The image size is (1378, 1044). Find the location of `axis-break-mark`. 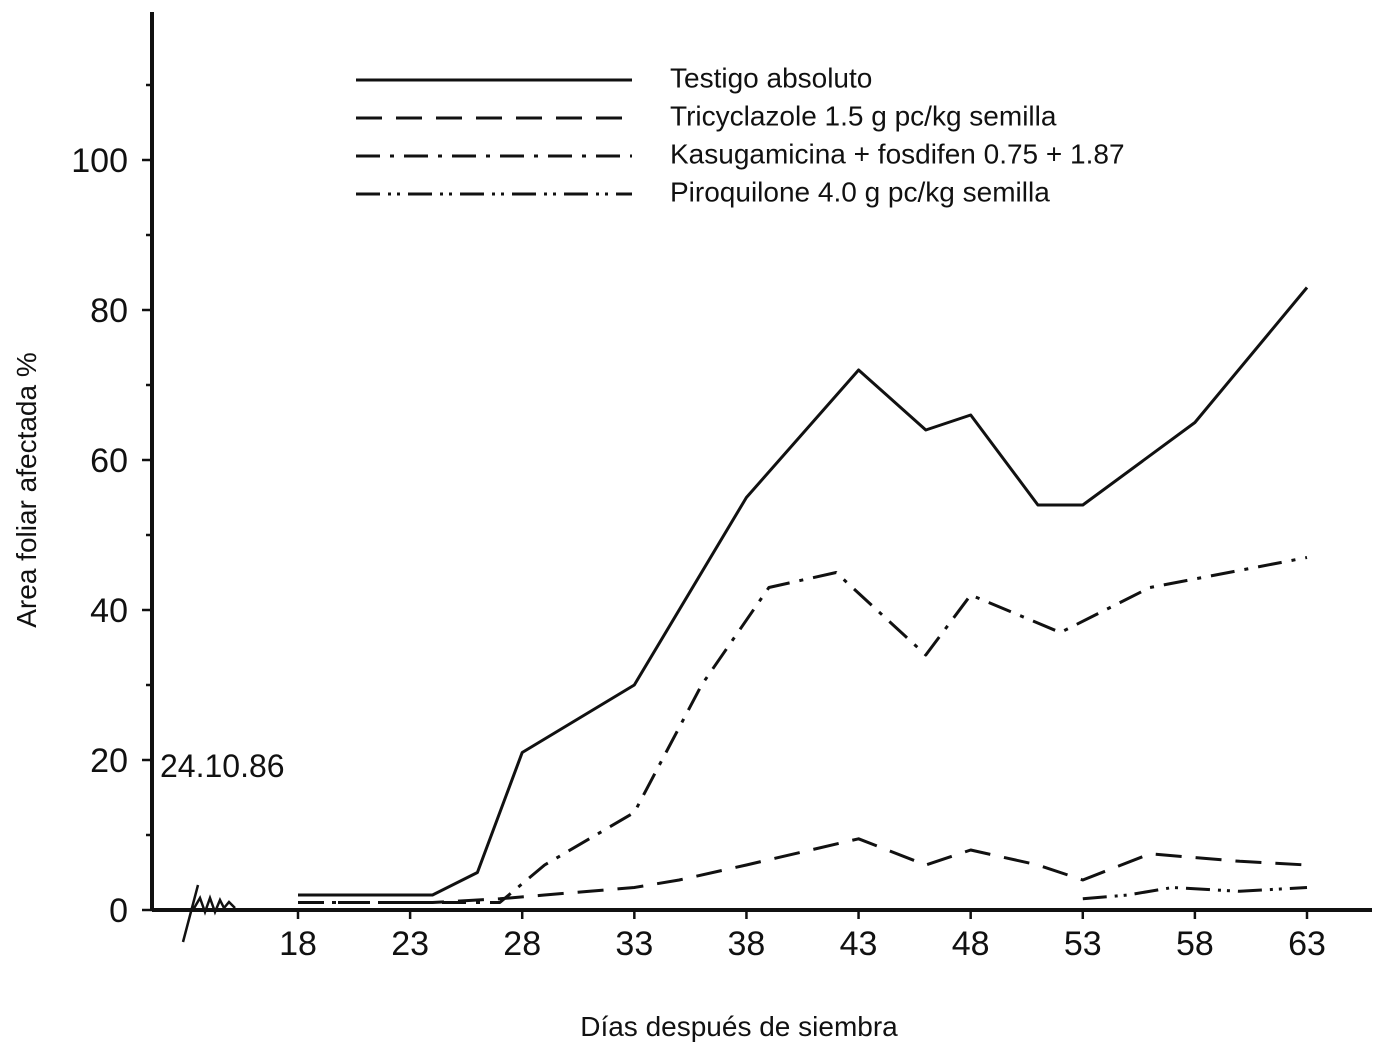

axis-break-mark is located at coordinates (208, 913).